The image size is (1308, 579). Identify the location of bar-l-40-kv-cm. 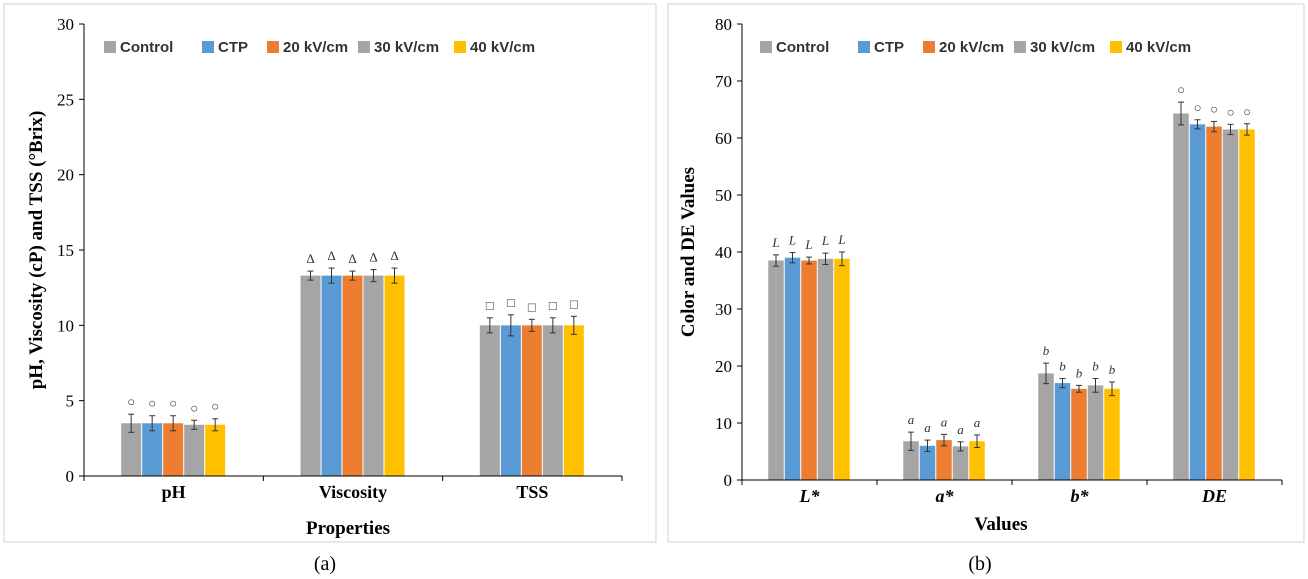
(842, 369).